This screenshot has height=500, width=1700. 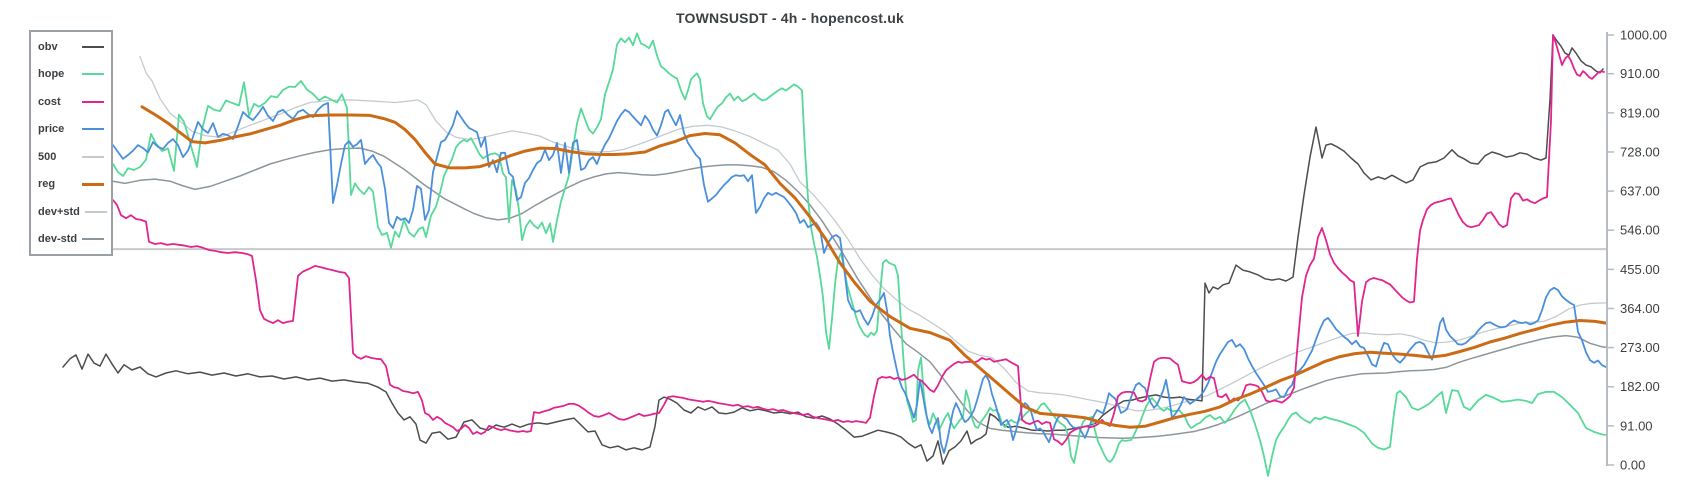 What do you see at coordinates (1640, 191) in the screenshot?
I see `y-tick-label-637: 637.00` at bounding box center [1640, 191].